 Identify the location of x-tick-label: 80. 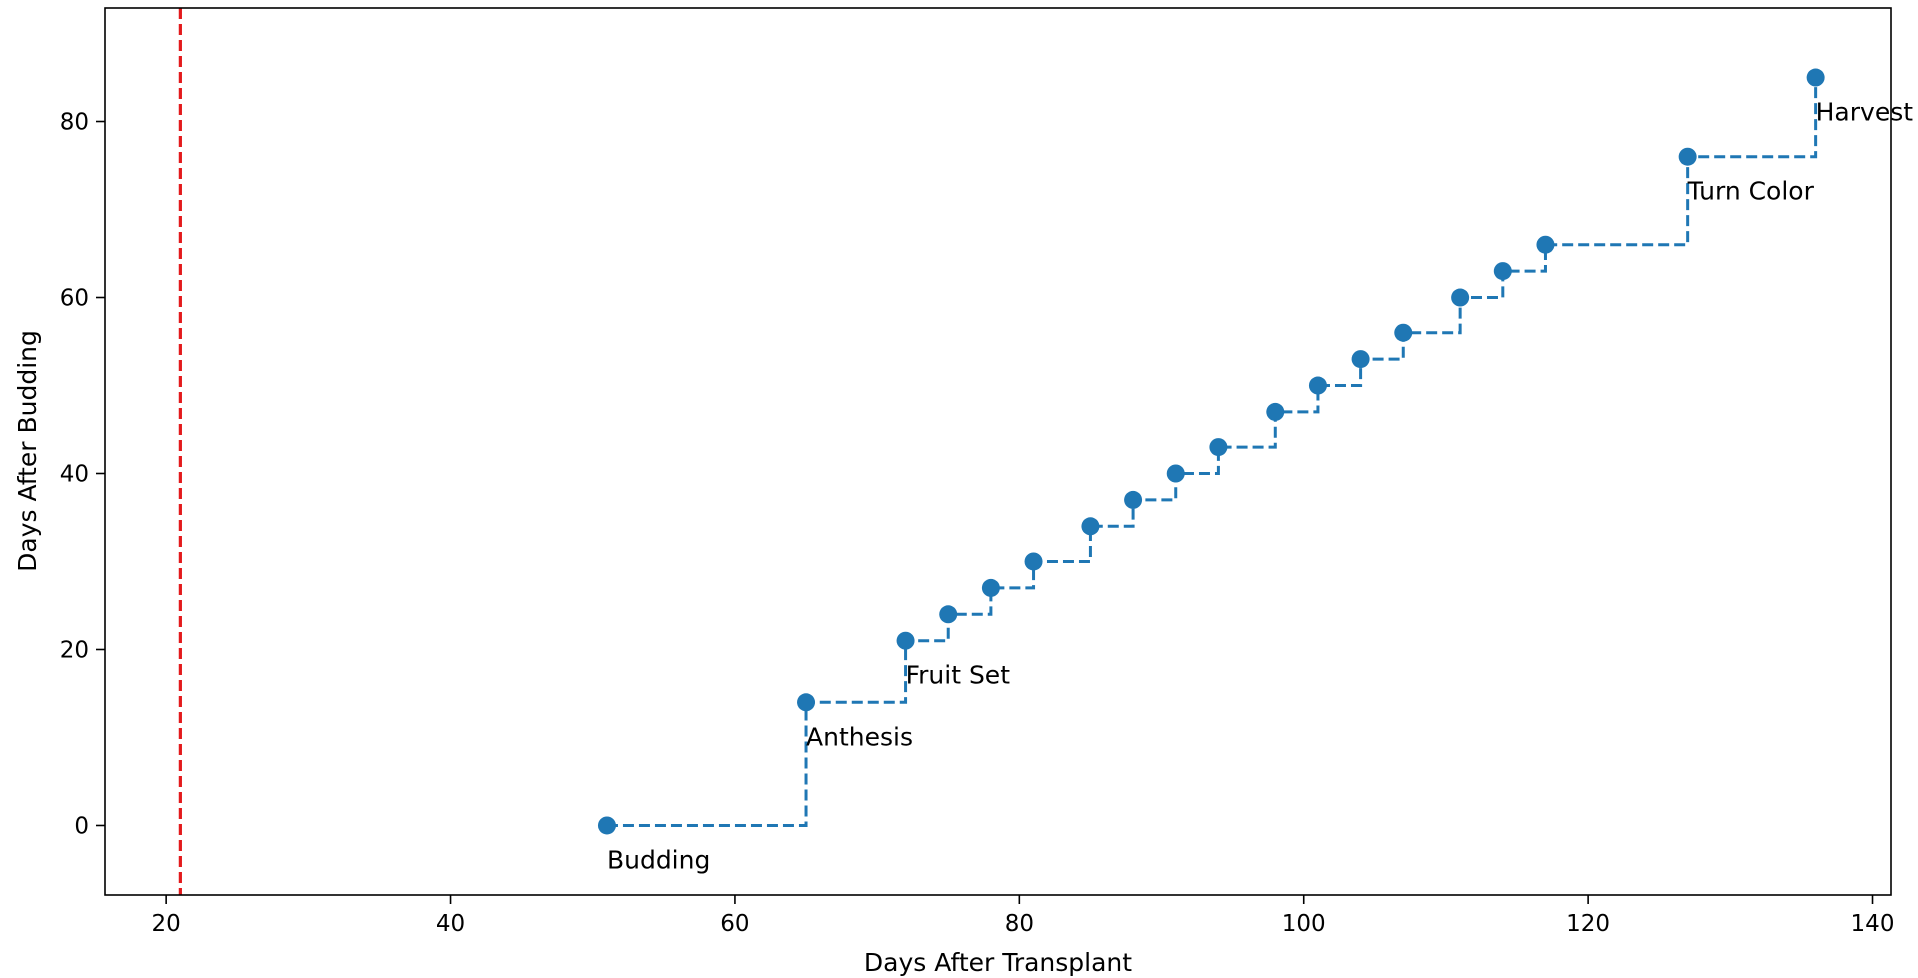
(1019, 924).